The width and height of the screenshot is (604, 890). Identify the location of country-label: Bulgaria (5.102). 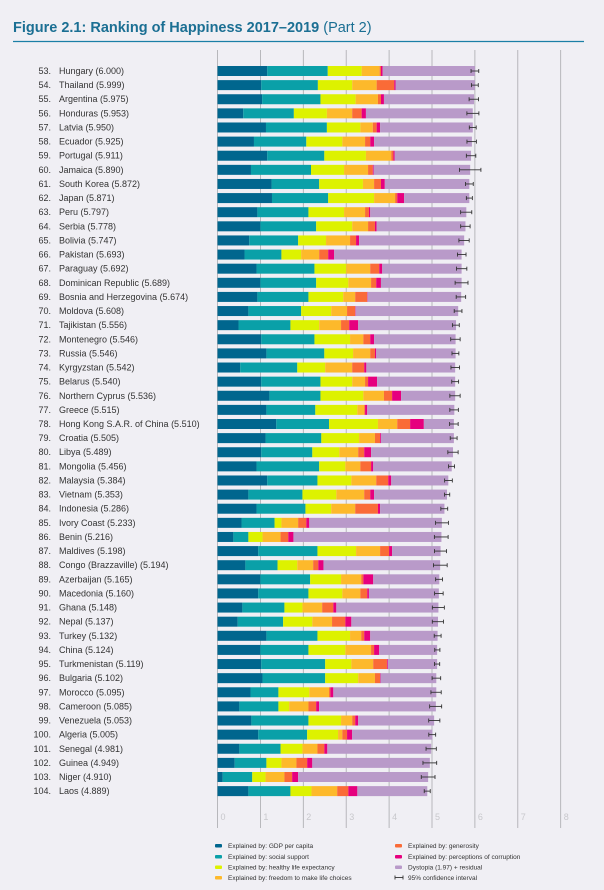
(91, 678).